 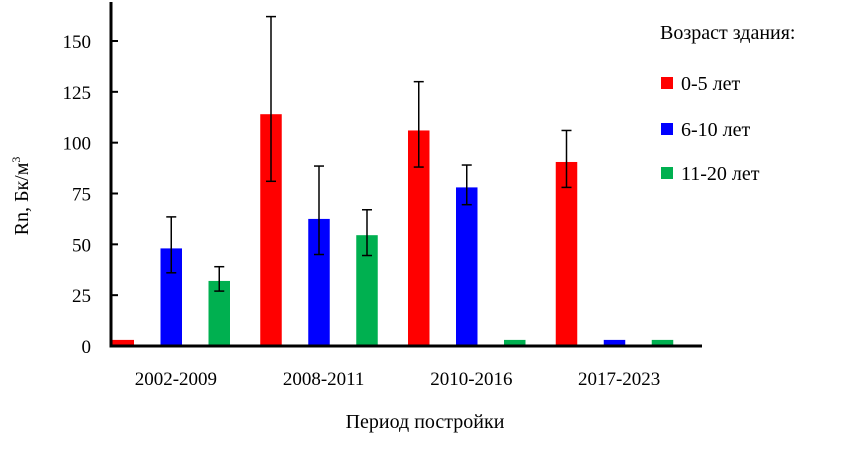 What do you see at coordinates (77, 42) in the screenshot?
I see `y-tick-label: 150` at bounding box center [77, 42].